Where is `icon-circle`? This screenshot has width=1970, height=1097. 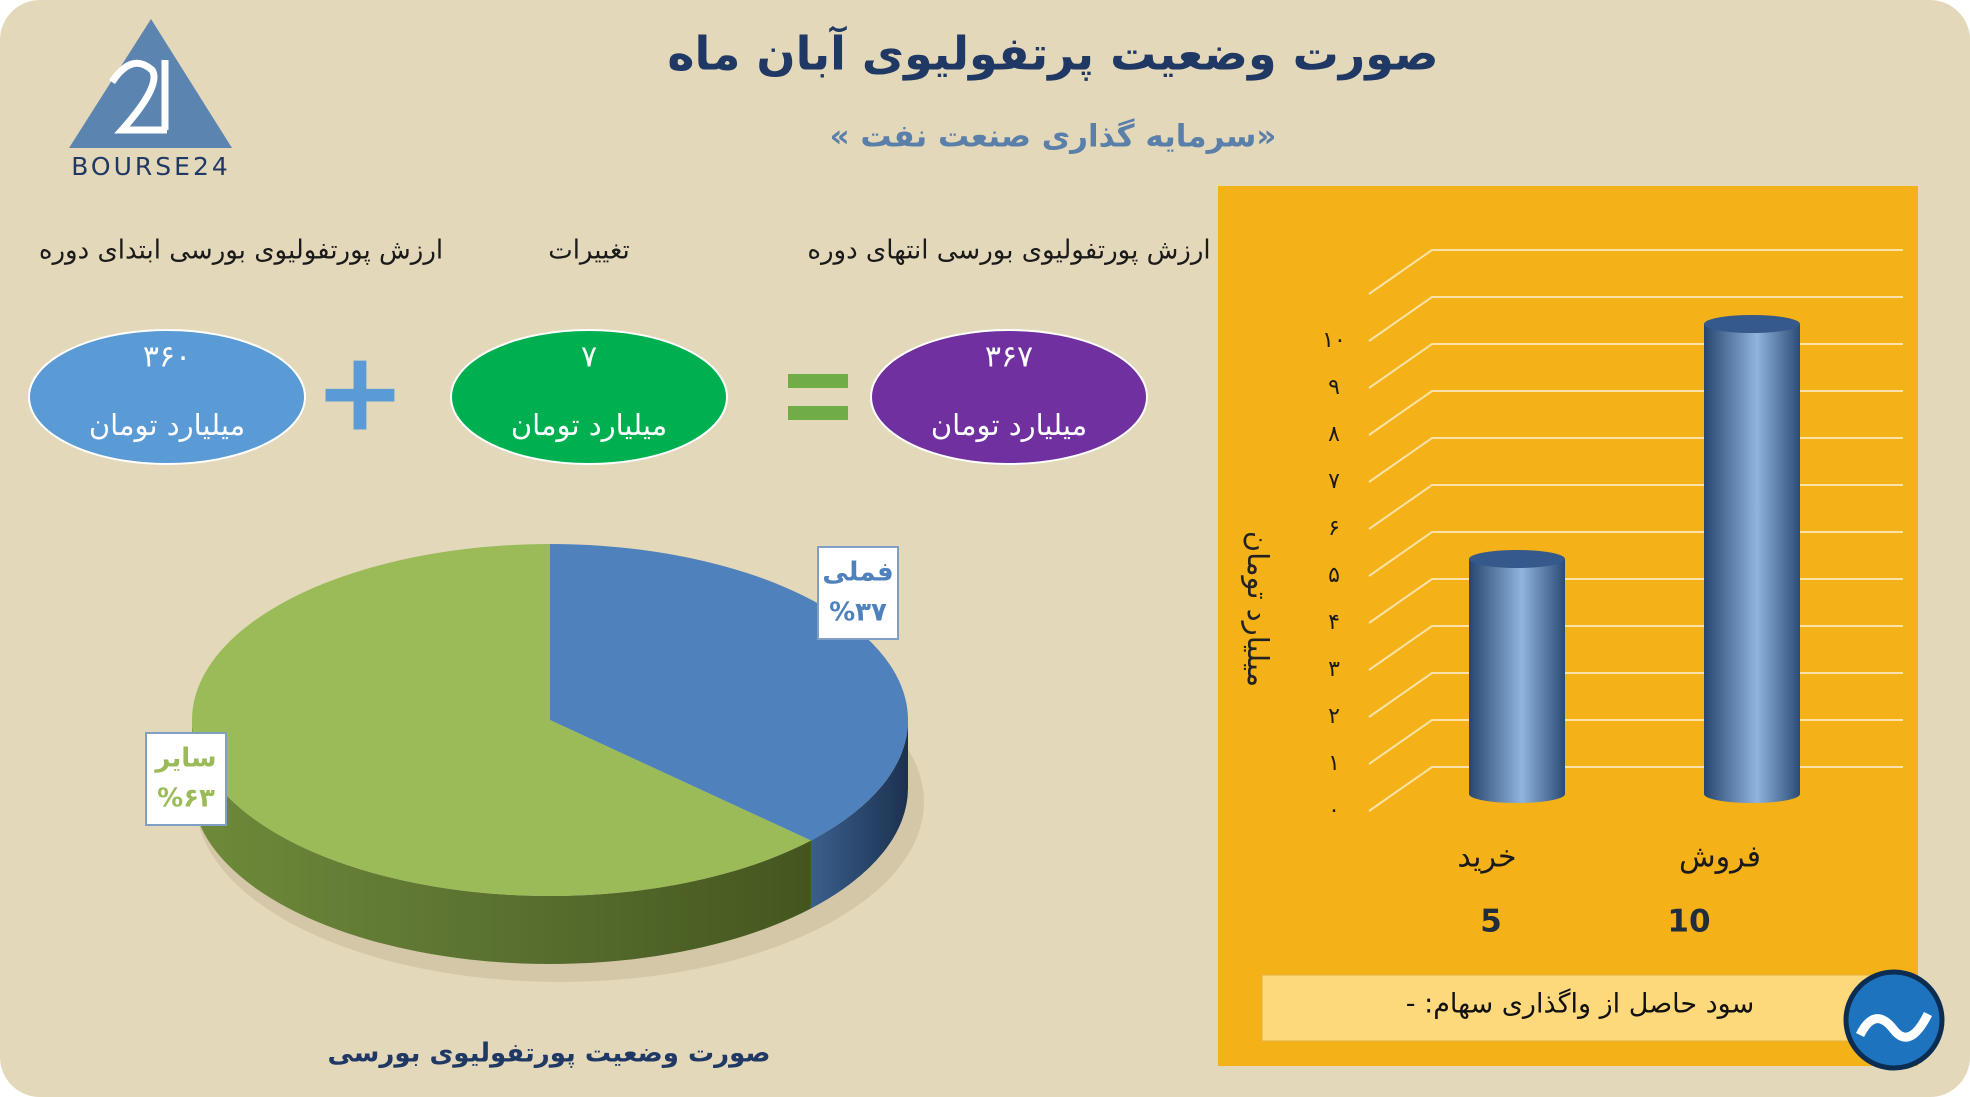 icon-circle is located at coordinates (1894, 1020).